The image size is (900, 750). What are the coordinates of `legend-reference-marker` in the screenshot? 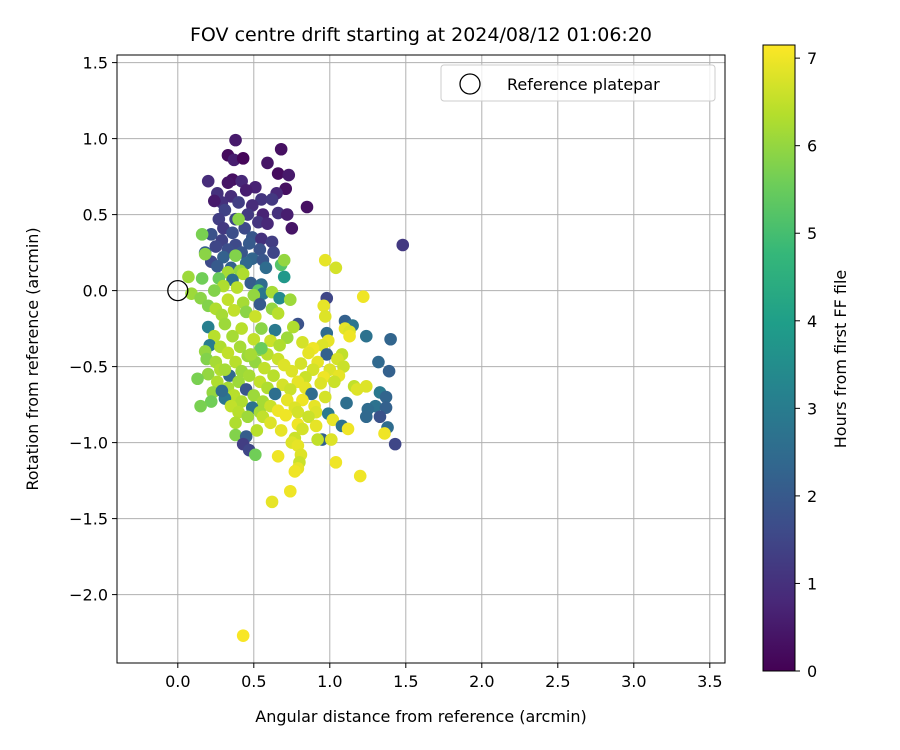 It's located at (470, 84).